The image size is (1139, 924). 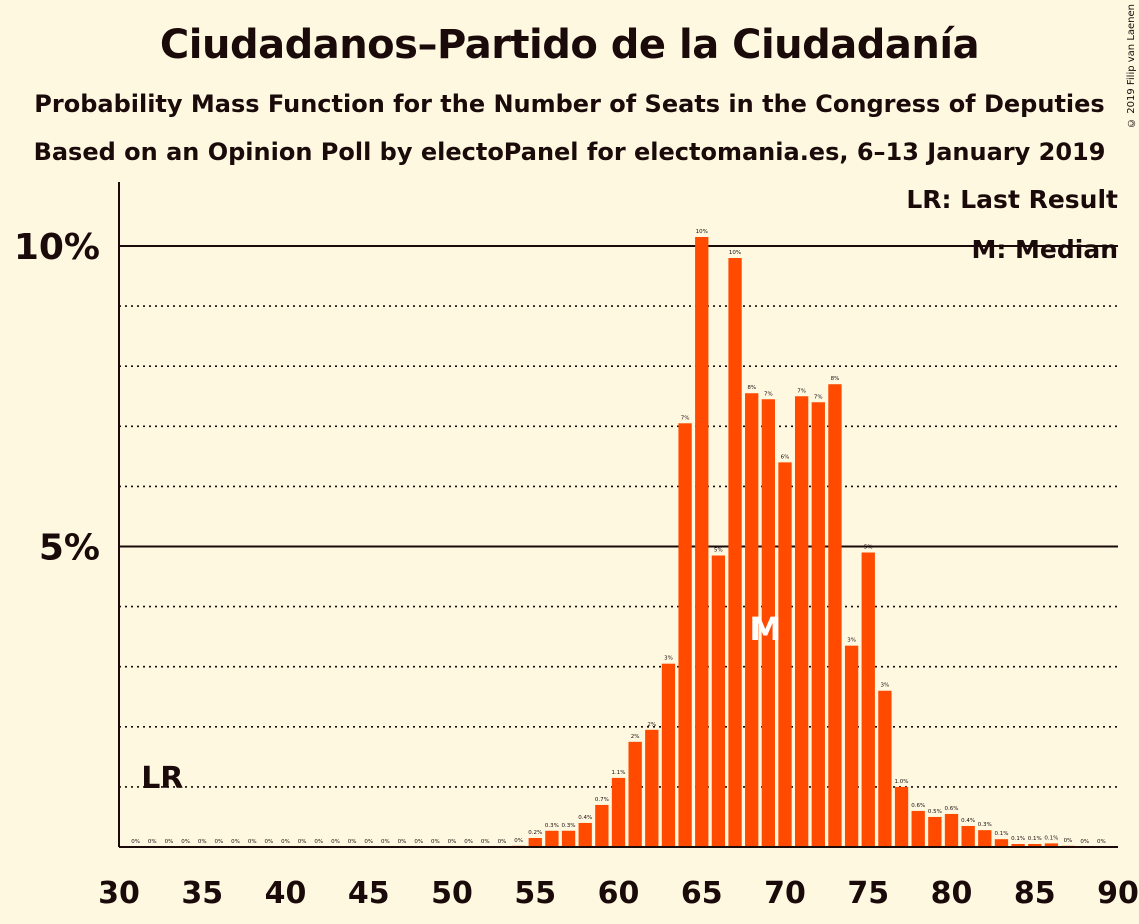 What do you see at coordinates (119, 893) in the screenshot?
I see `x-tick-label: 30` at bounding box center [119, 893].